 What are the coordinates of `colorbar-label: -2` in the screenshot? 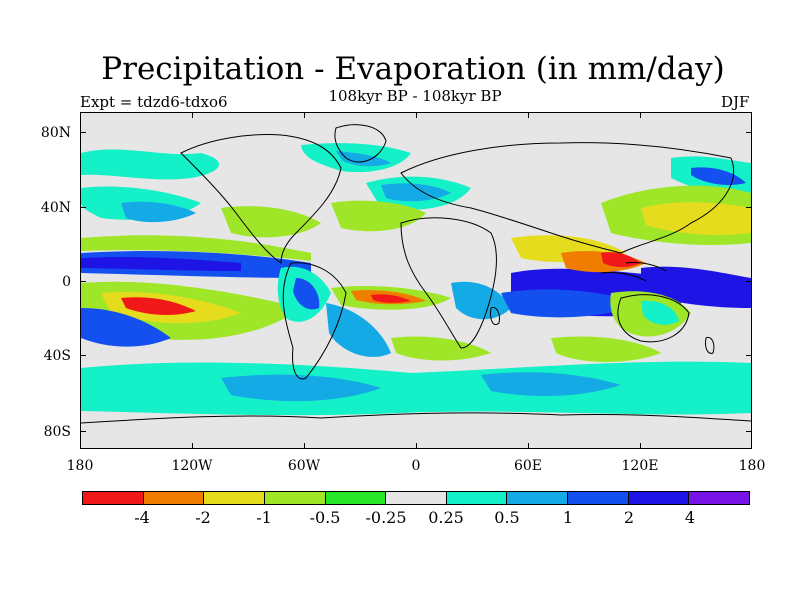 It's located at (203, 517).